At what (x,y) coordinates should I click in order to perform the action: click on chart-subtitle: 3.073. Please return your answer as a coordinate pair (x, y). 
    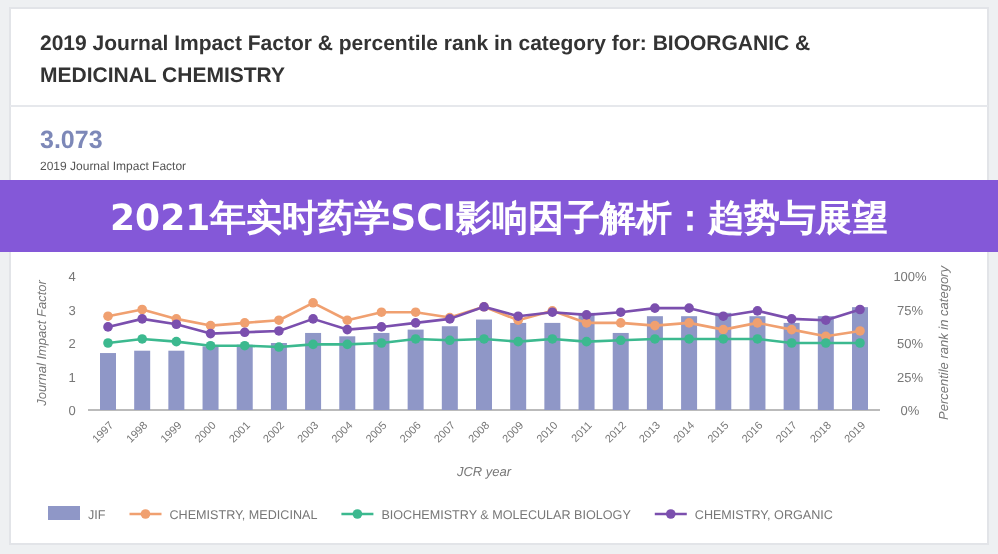
    Looking at the image, I should click on (71, 140).